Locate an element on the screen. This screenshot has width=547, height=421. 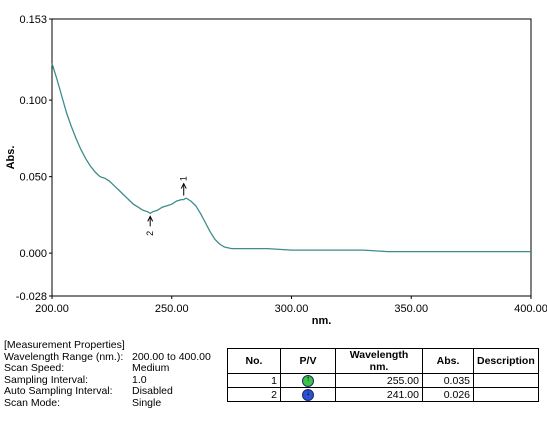
y-tick-label: 0.100 is located at coordinates (33, 101).